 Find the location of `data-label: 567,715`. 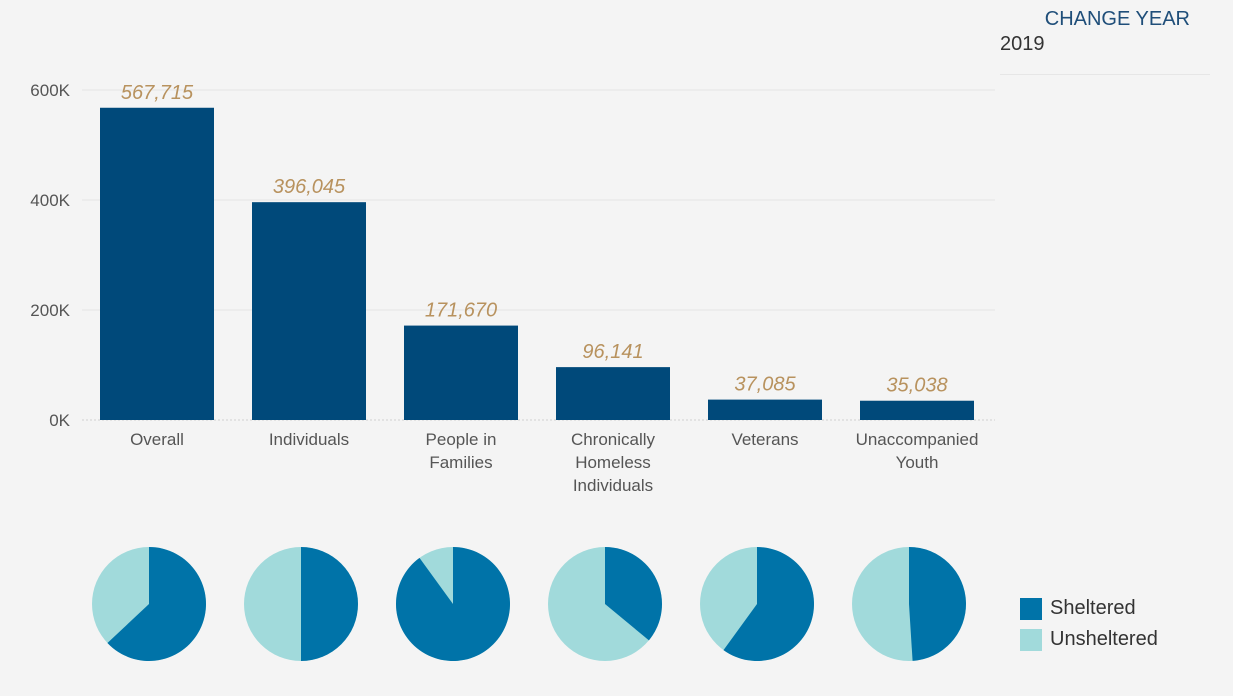

data-label: 567,715 is located at coordinates (157, 93).